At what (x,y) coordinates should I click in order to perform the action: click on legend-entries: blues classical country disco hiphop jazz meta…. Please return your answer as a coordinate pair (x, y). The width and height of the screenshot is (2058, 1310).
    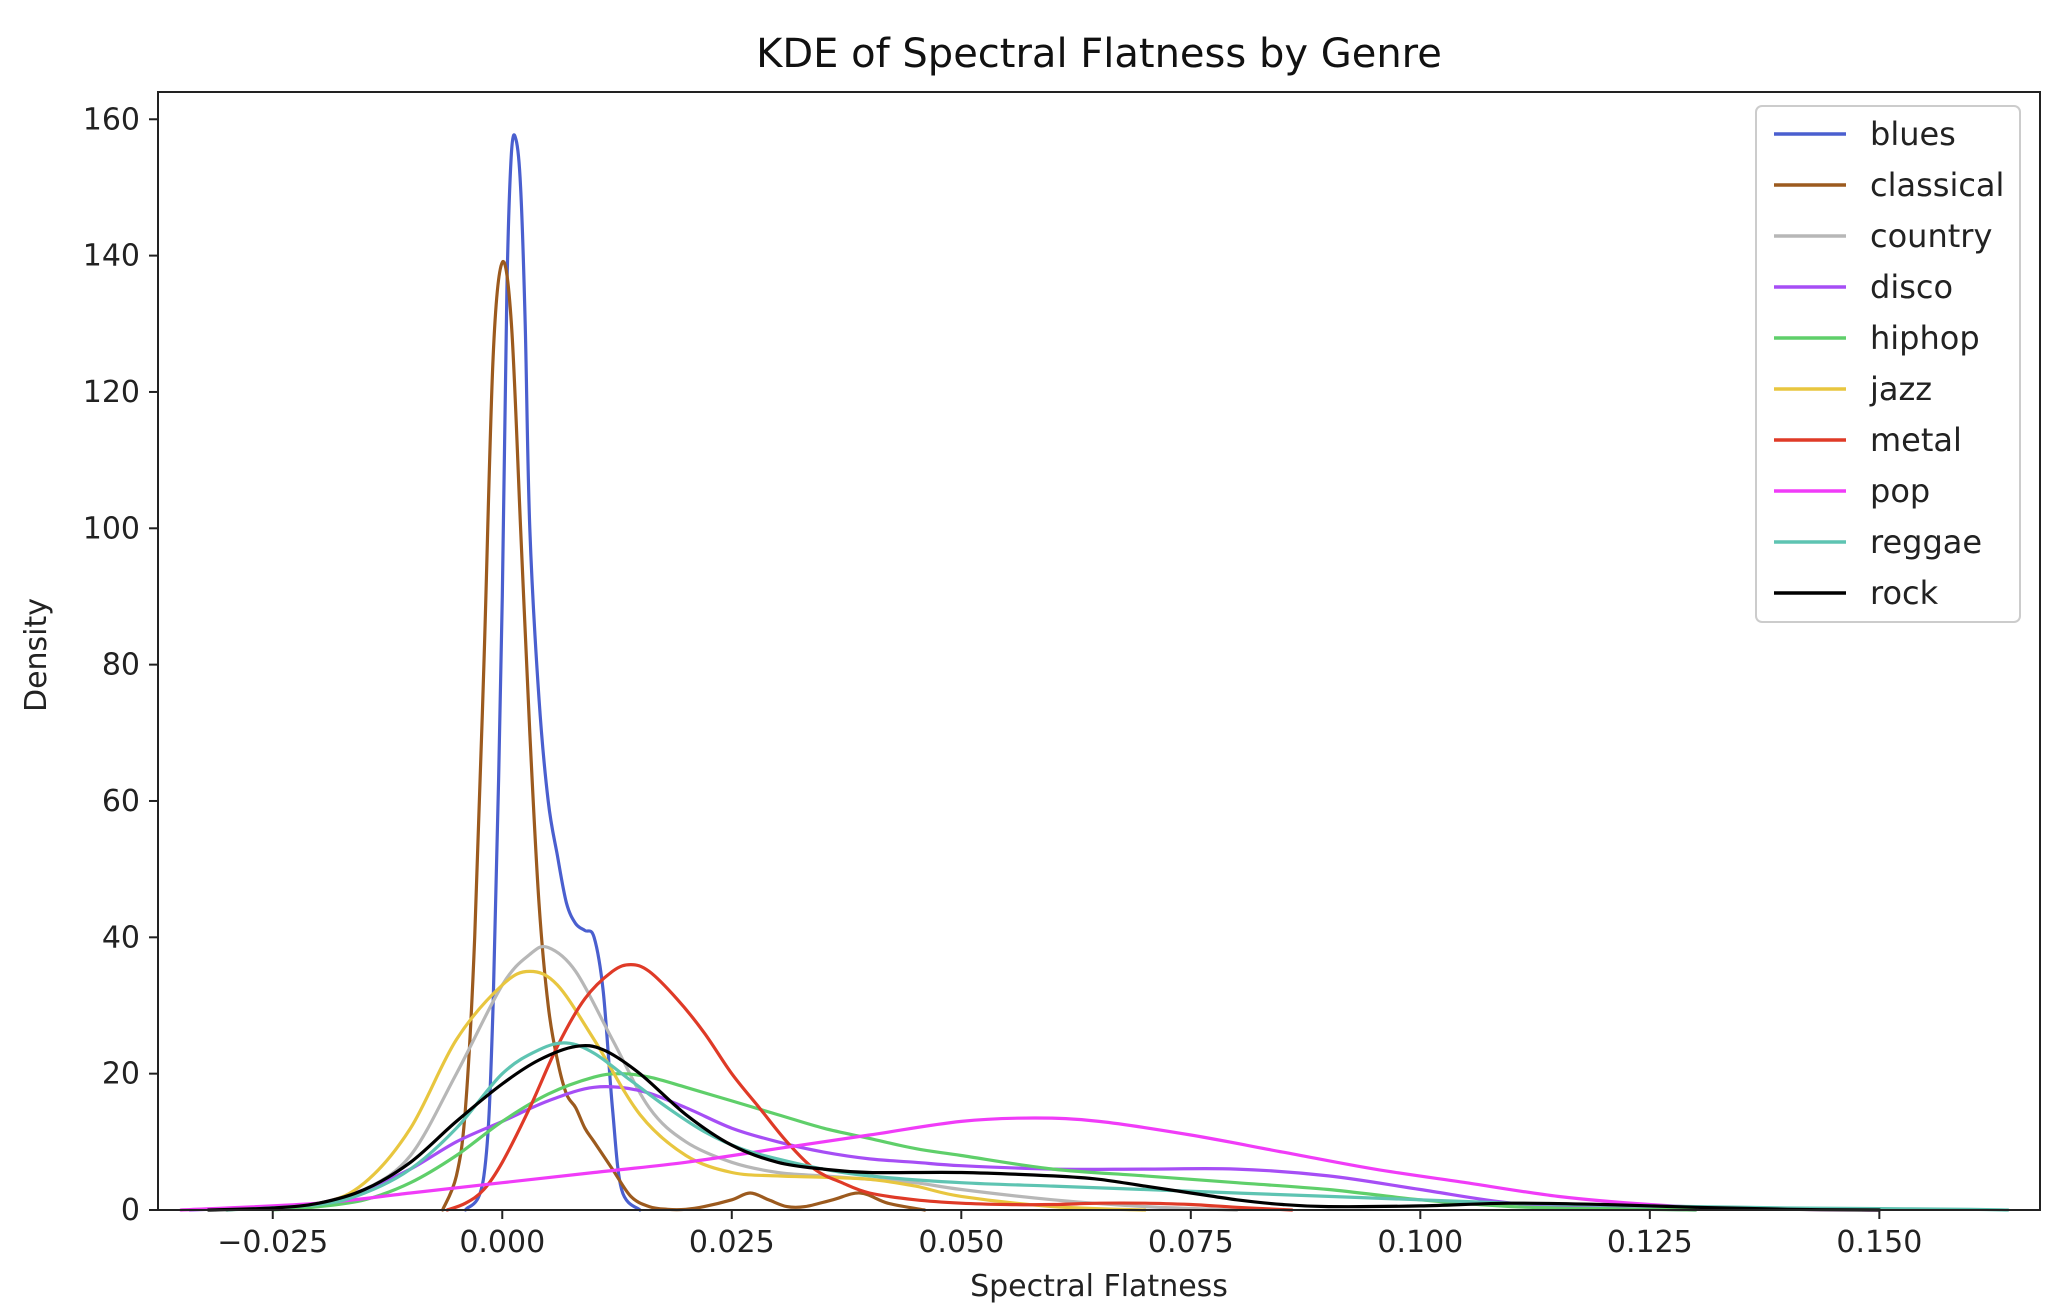
    Looking at the image, I should click on (1889, 363).